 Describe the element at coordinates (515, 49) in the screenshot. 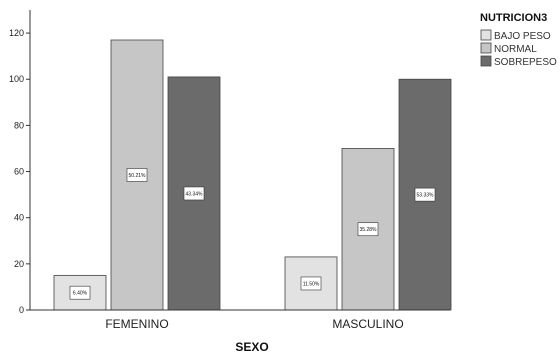

I see `legend-label: NORMAL` at that location.